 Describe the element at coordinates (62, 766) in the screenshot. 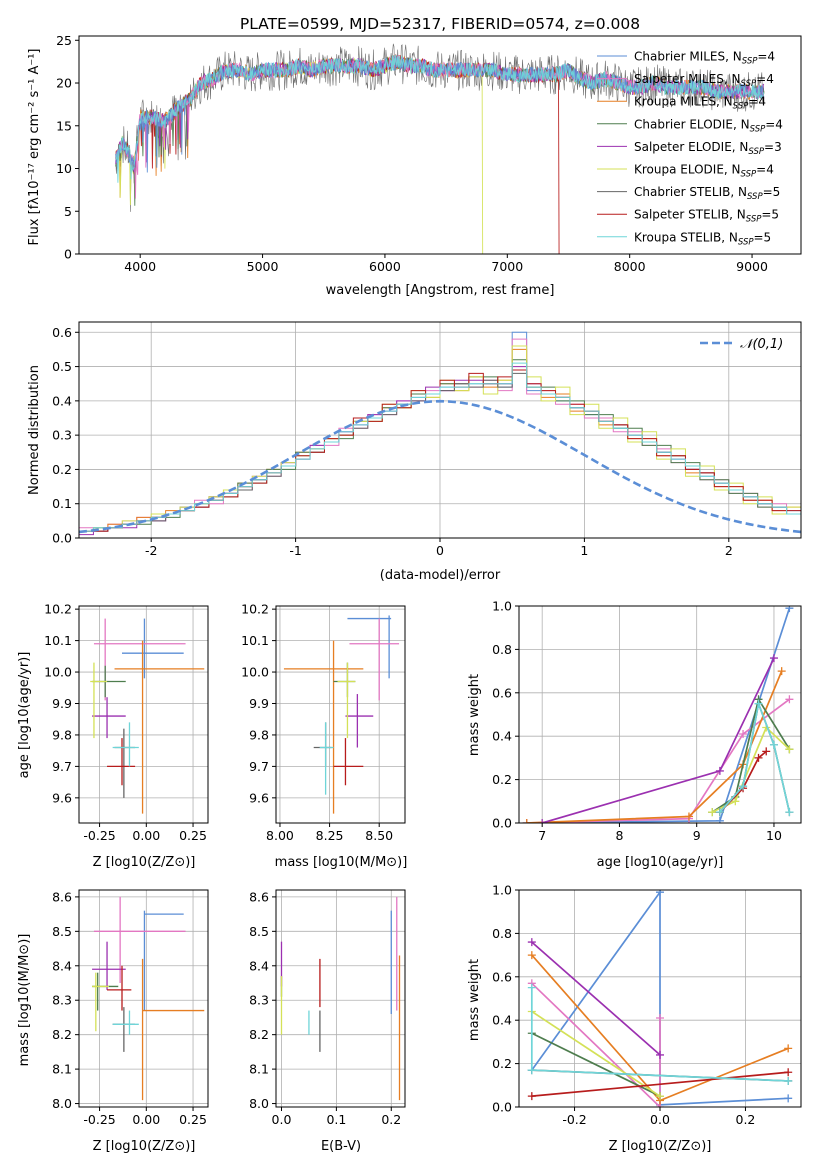

I see `y-tick-label: 9.7` at that location.